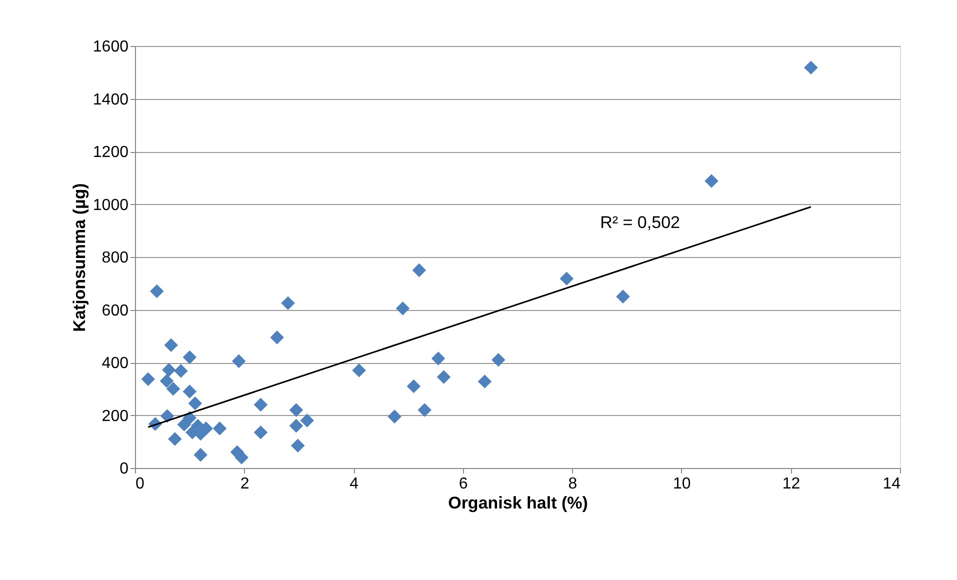  Describe the element at coordinates (518, 503) in the screenshot. I see `x-axis-title: Organisk halt (%)` at that location.